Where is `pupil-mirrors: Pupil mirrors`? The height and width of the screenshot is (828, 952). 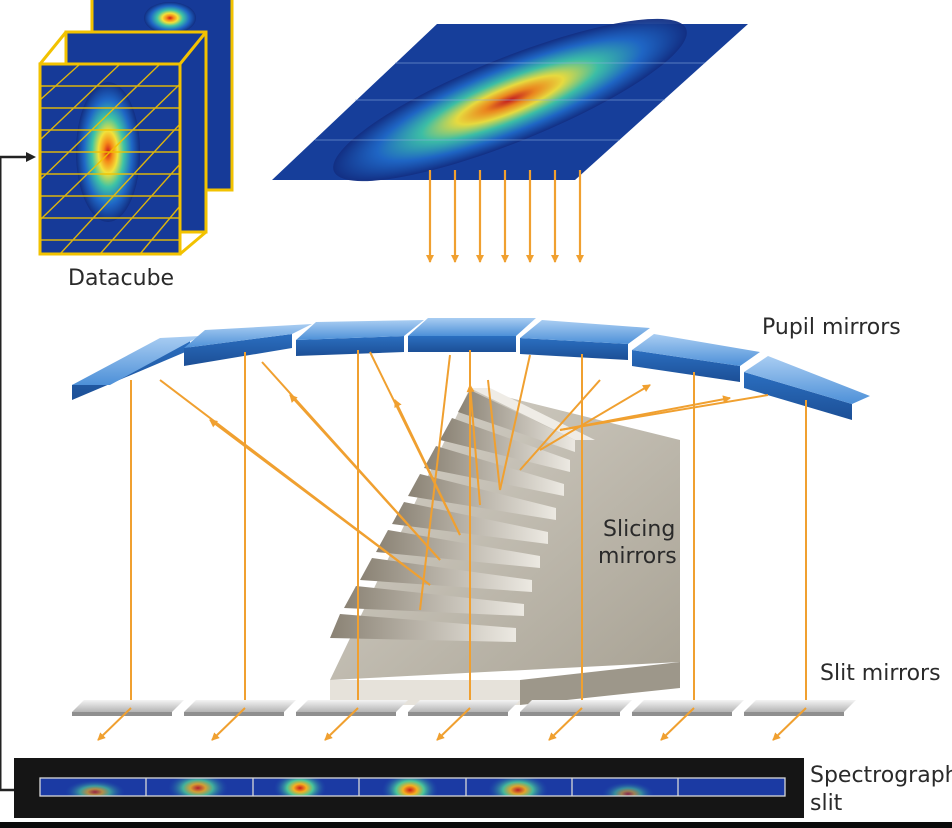
pupil-mirrors: Pupil mirrors is located at coordinates (486, 367).